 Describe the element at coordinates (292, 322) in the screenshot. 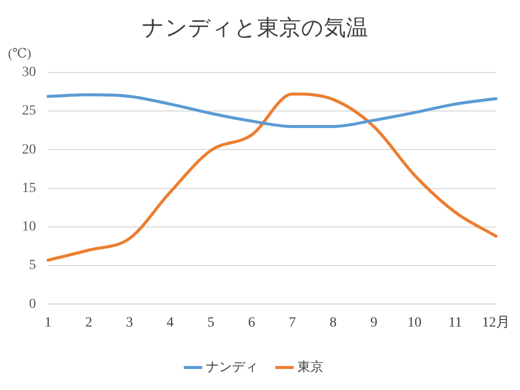

I see `x-tick-label: 7` at that location.